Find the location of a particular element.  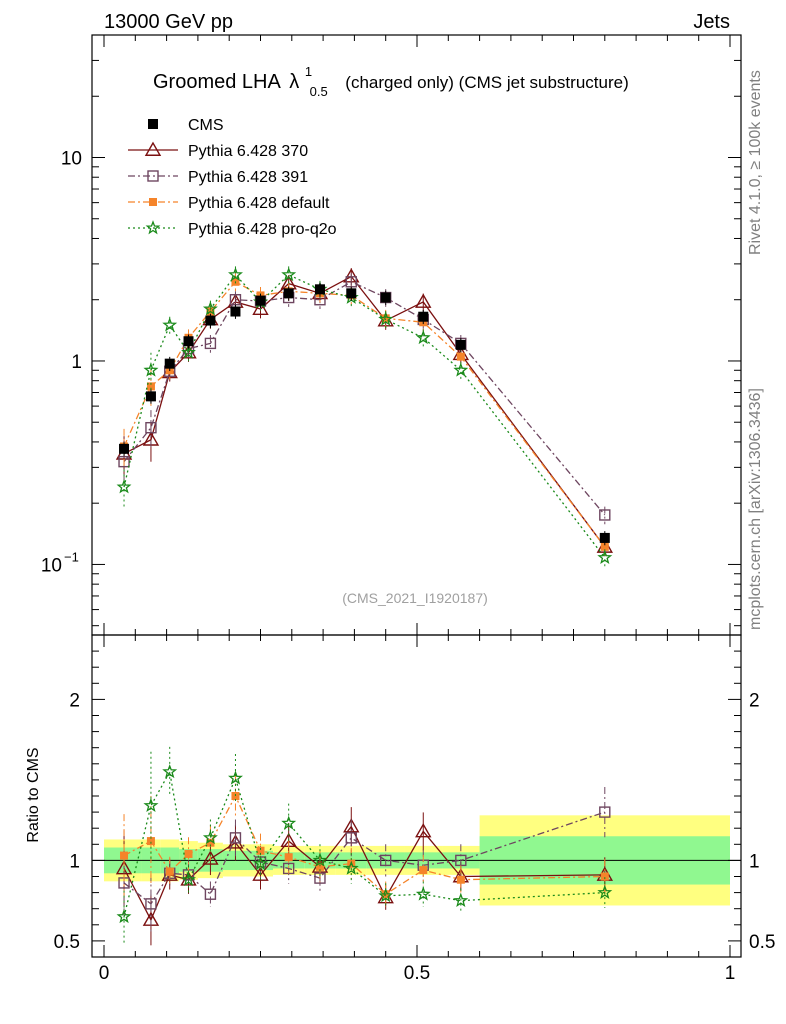

legend-label: Pythia 6.428 391 is located at coordinates (248, 177).